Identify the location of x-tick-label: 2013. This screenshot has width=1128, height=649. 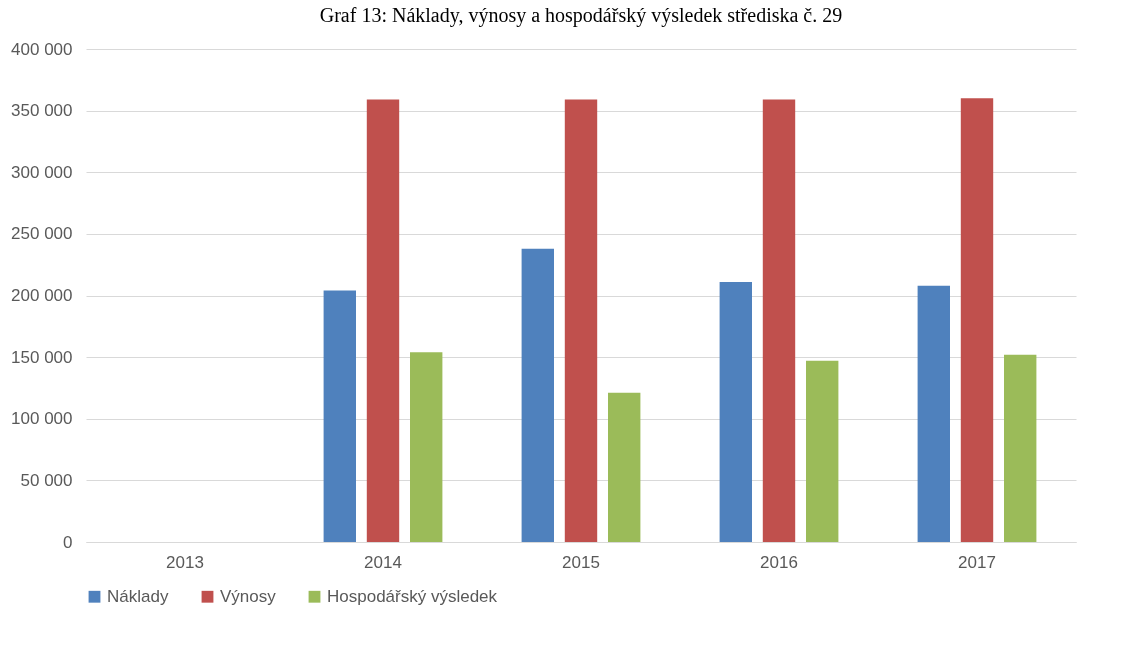
(185, 562).